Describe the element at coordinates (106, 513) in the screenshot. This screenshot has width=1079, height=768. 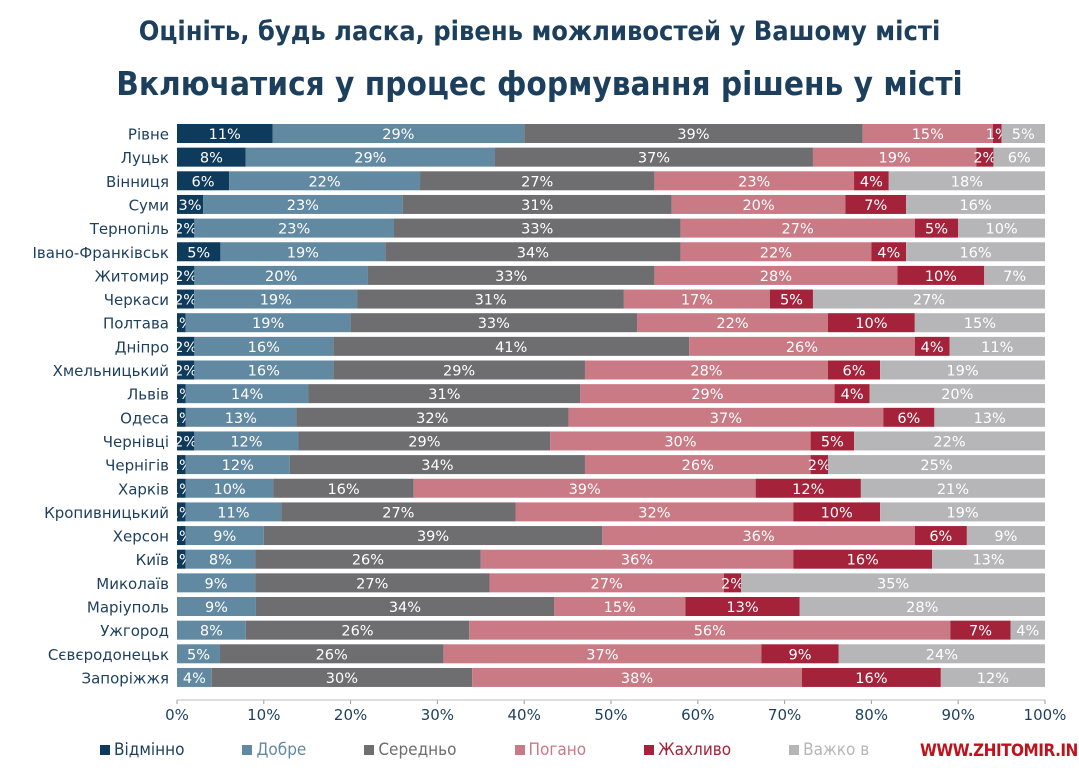
I see `category-label: Кропивницький` at that location.